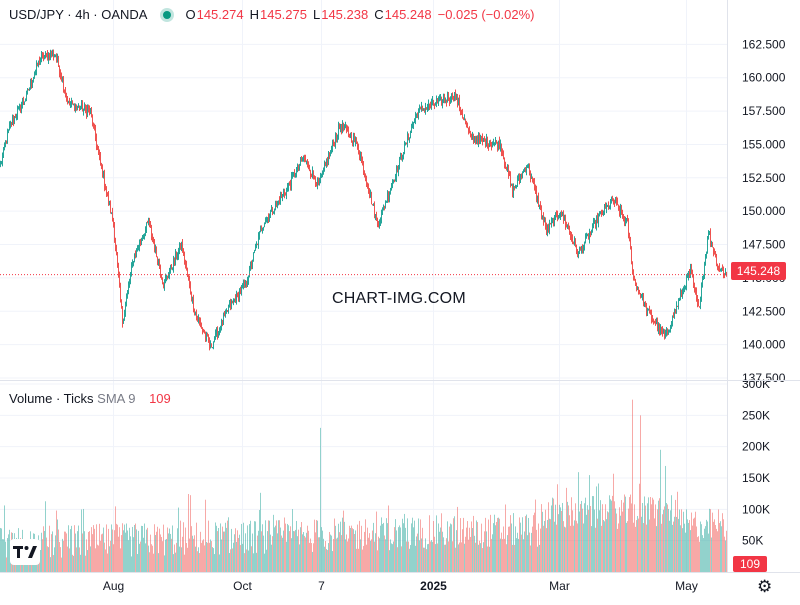  What do you see at coordinates (78, 14) in the screenshot?
I see `symbol-title: USD/JPY · 4h · OANDA` at bounding box center [78, 14].